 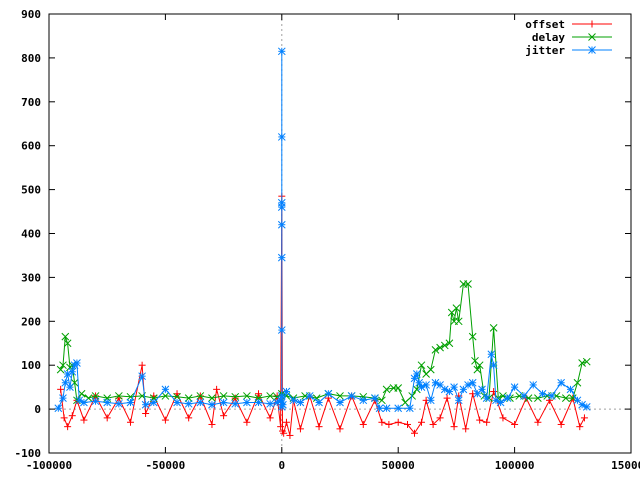 I want to click on legend-label-offset: offset, so click(x=545, y=24).